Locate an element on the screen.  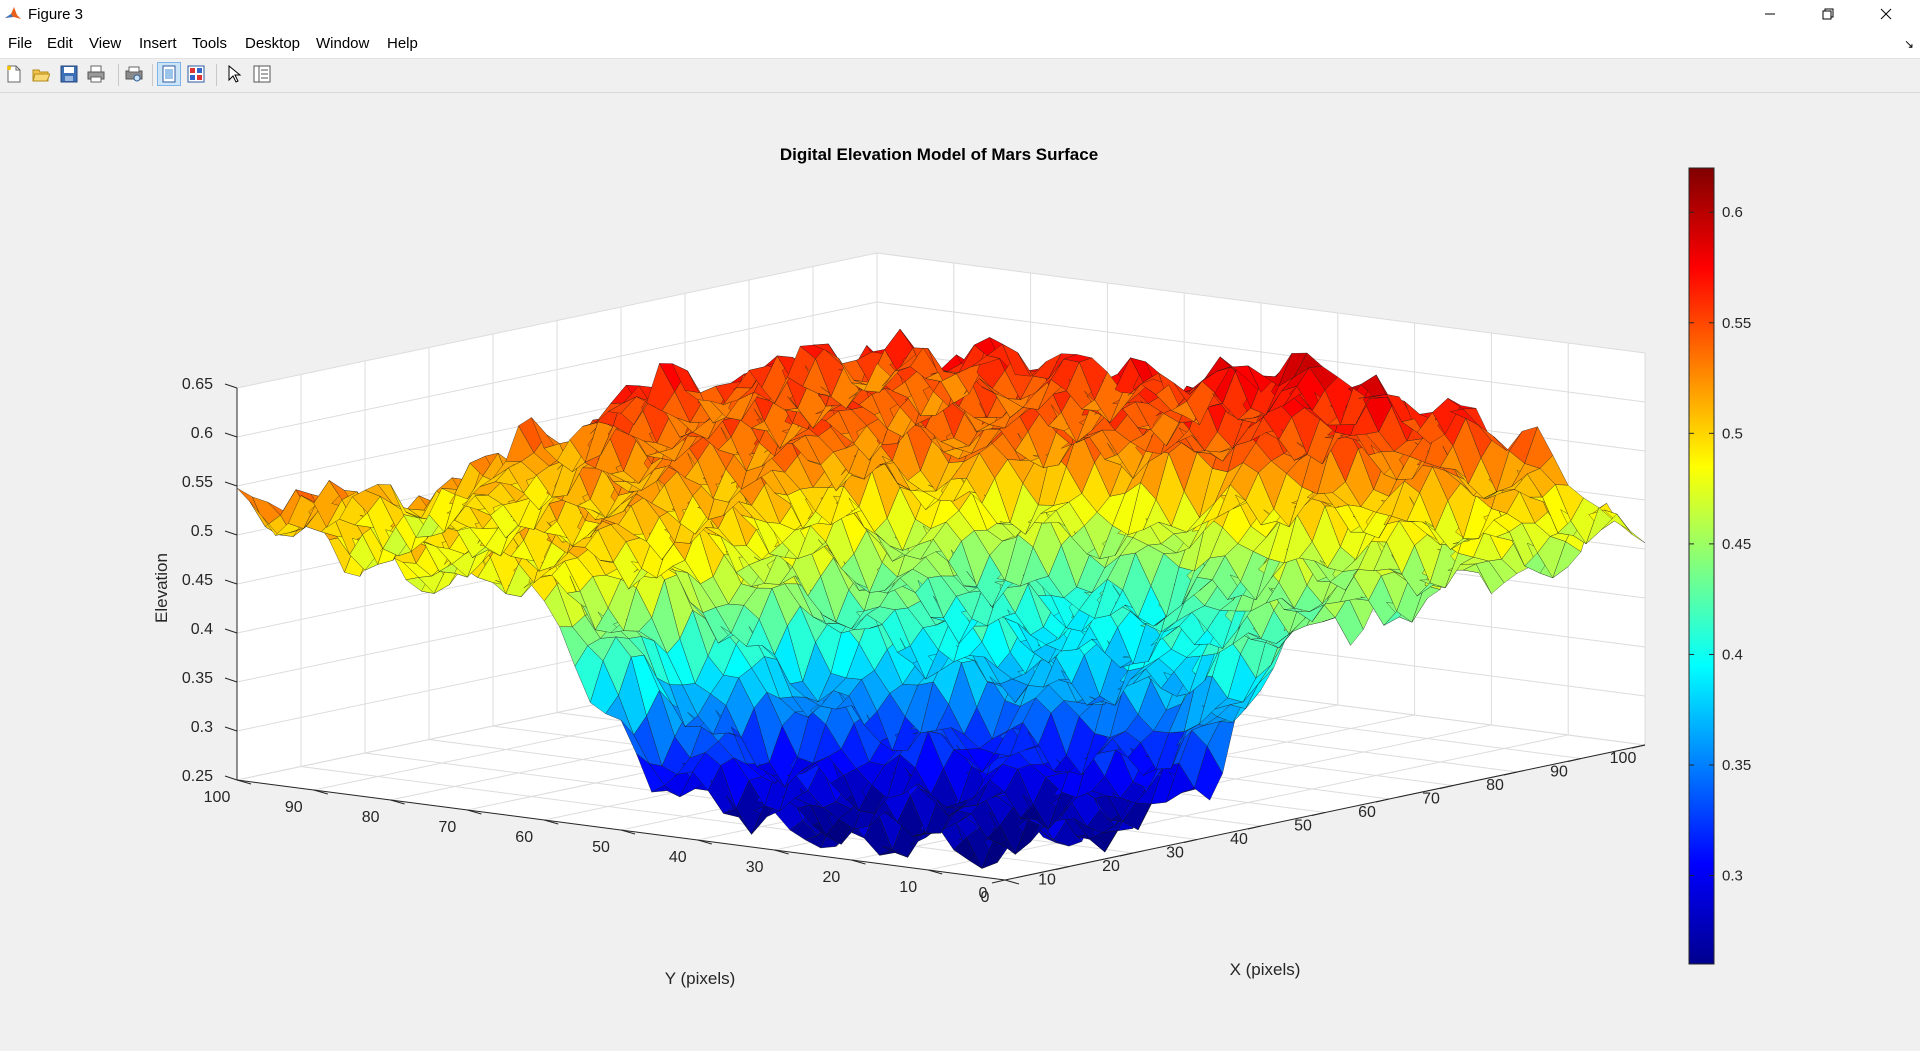
subplot-layout-button is located at coordinates (196, 74).